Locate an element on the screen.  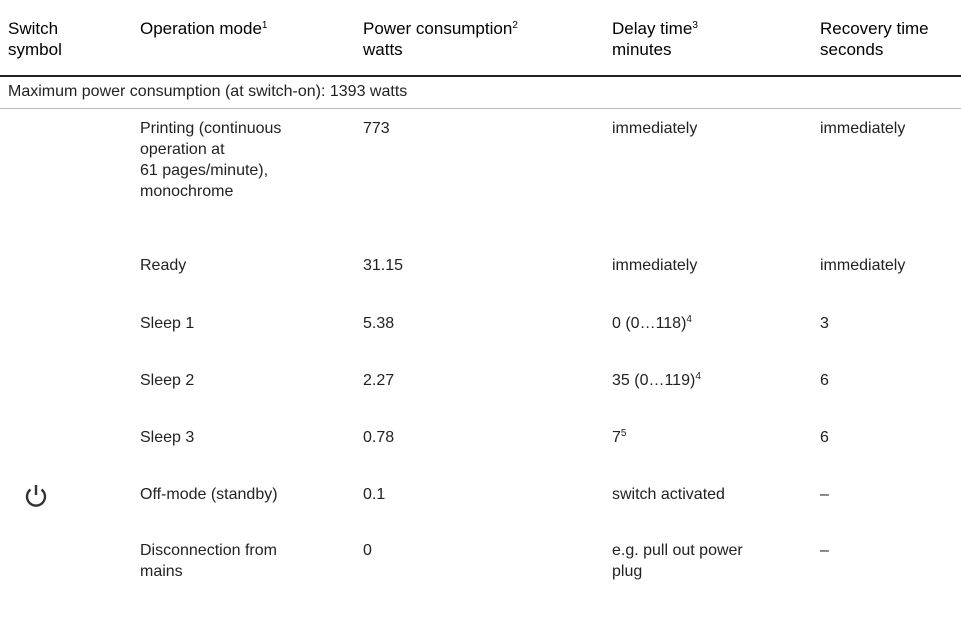
power-cell: 0.1 is located at coordinates (374, 494).